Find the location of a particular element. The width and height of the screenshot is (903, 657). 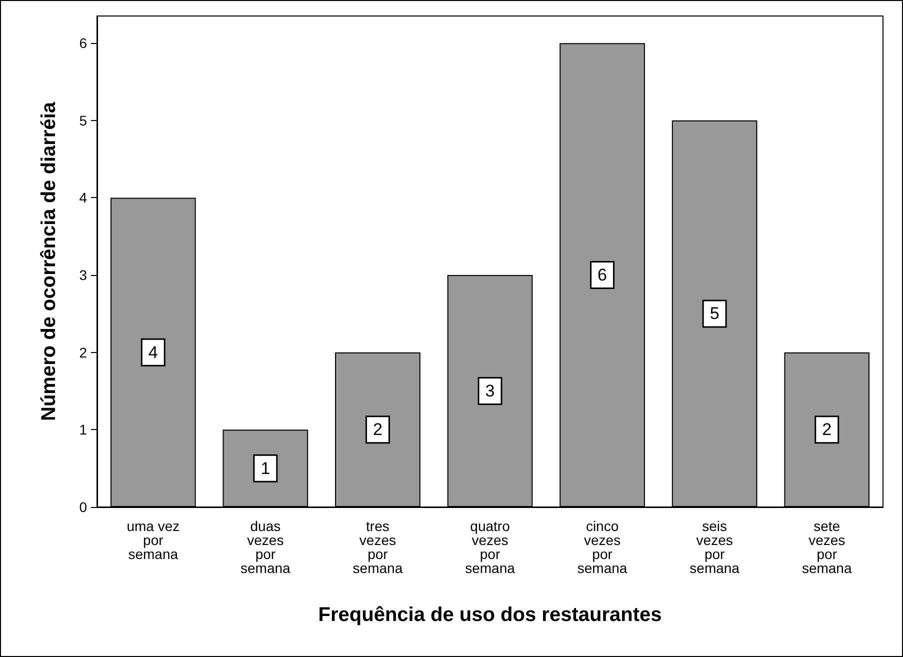

y-tick-label: 2 is located at coordinates (83, 352).